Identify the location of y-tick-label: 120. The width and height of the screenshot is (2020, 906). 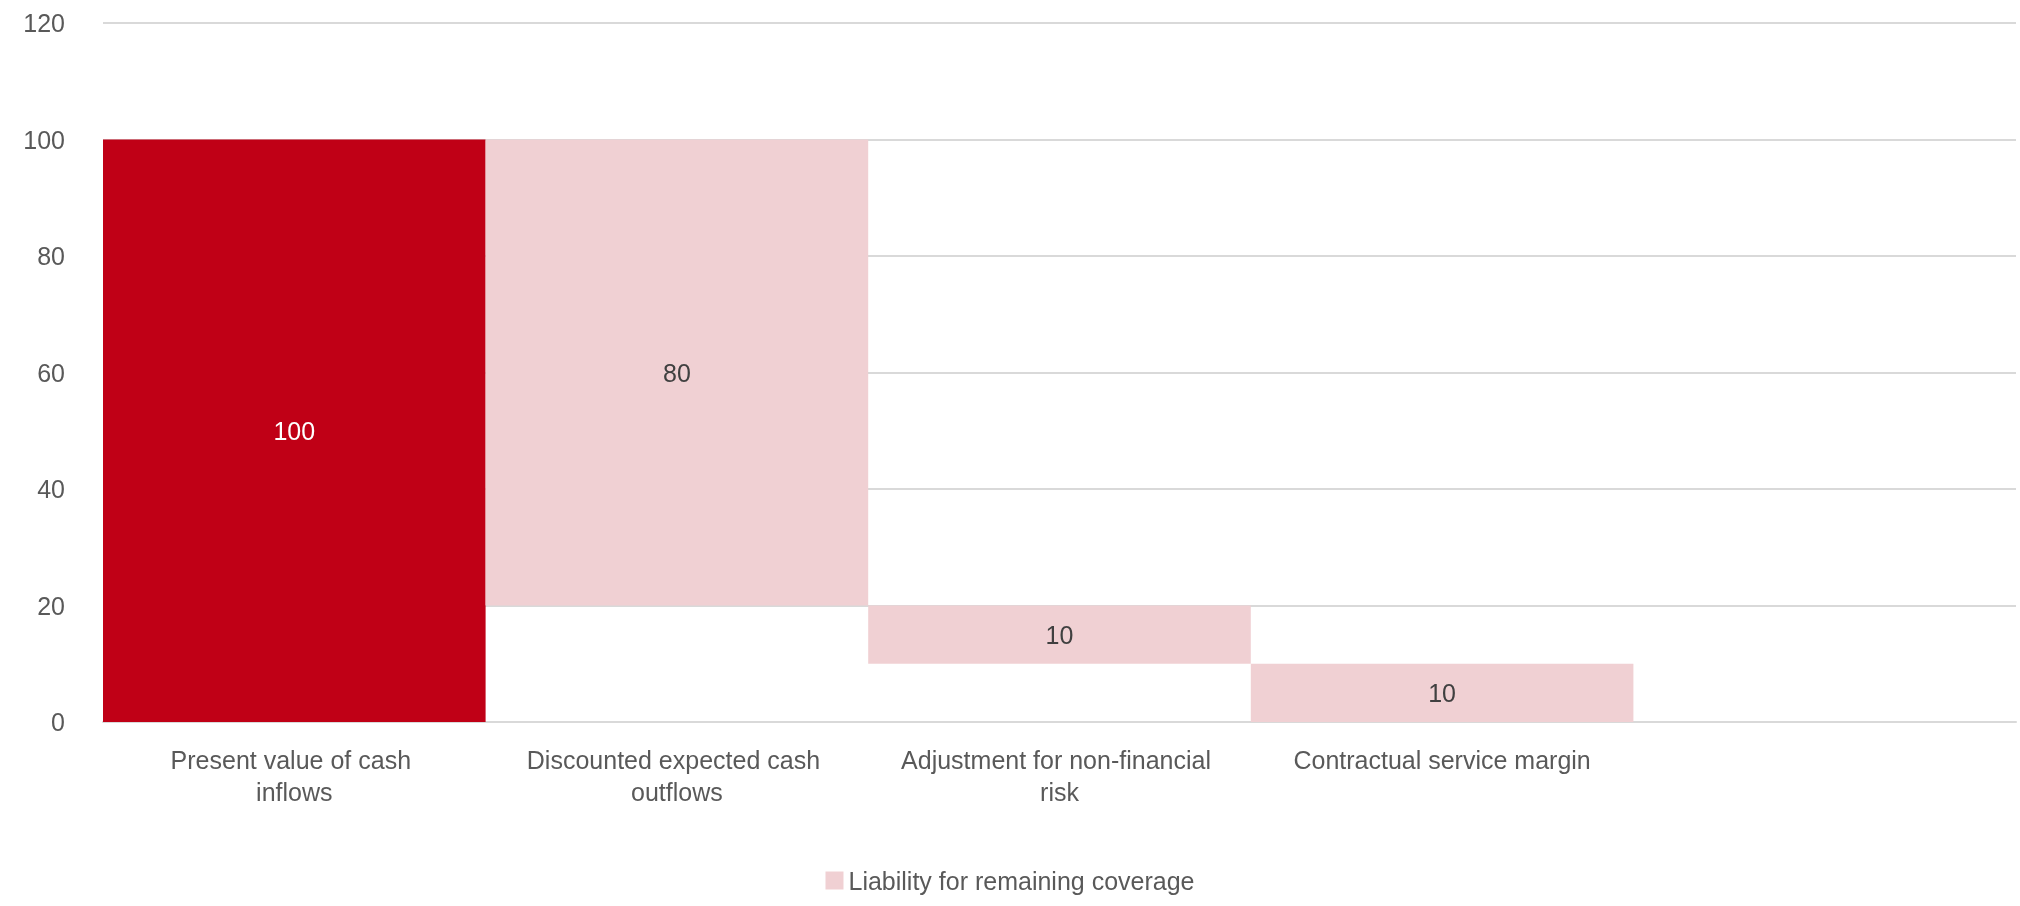
(44, 23).